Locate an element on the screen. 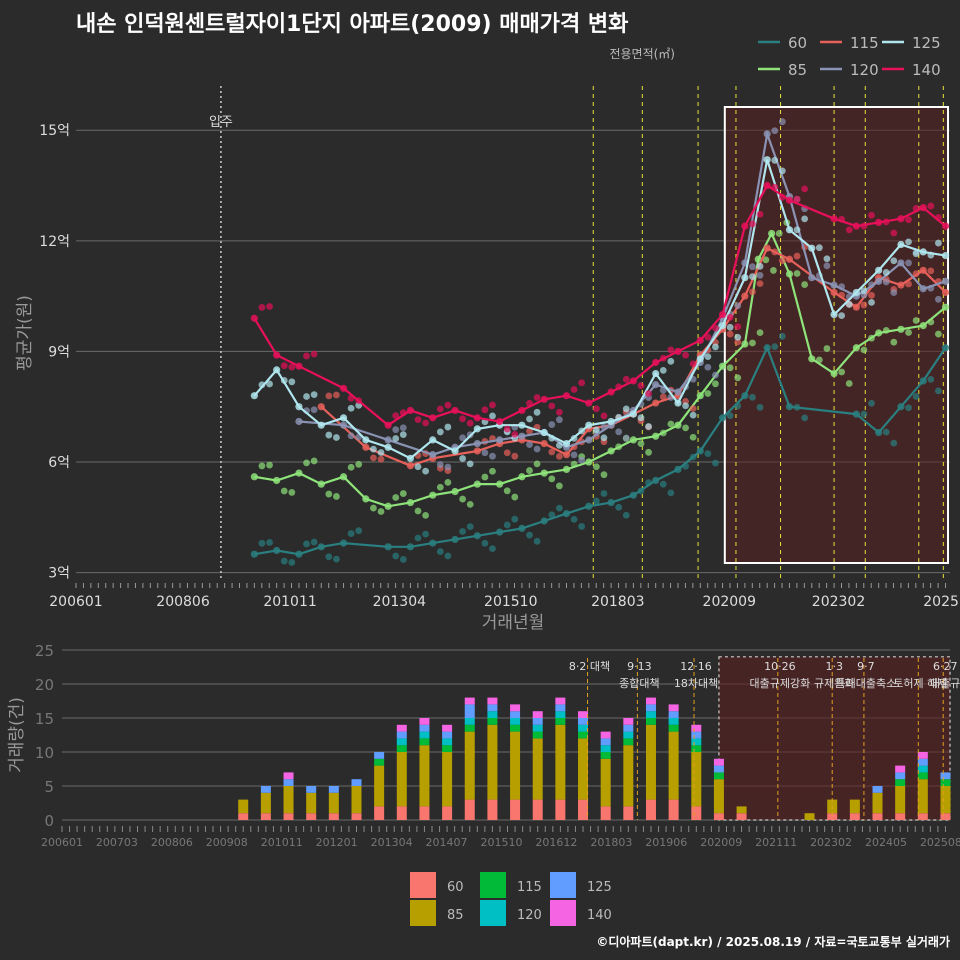 The height and width of the screenshot is (960, 960). bar-x-tick-label: 202111 is located at coordinates (776, 842).